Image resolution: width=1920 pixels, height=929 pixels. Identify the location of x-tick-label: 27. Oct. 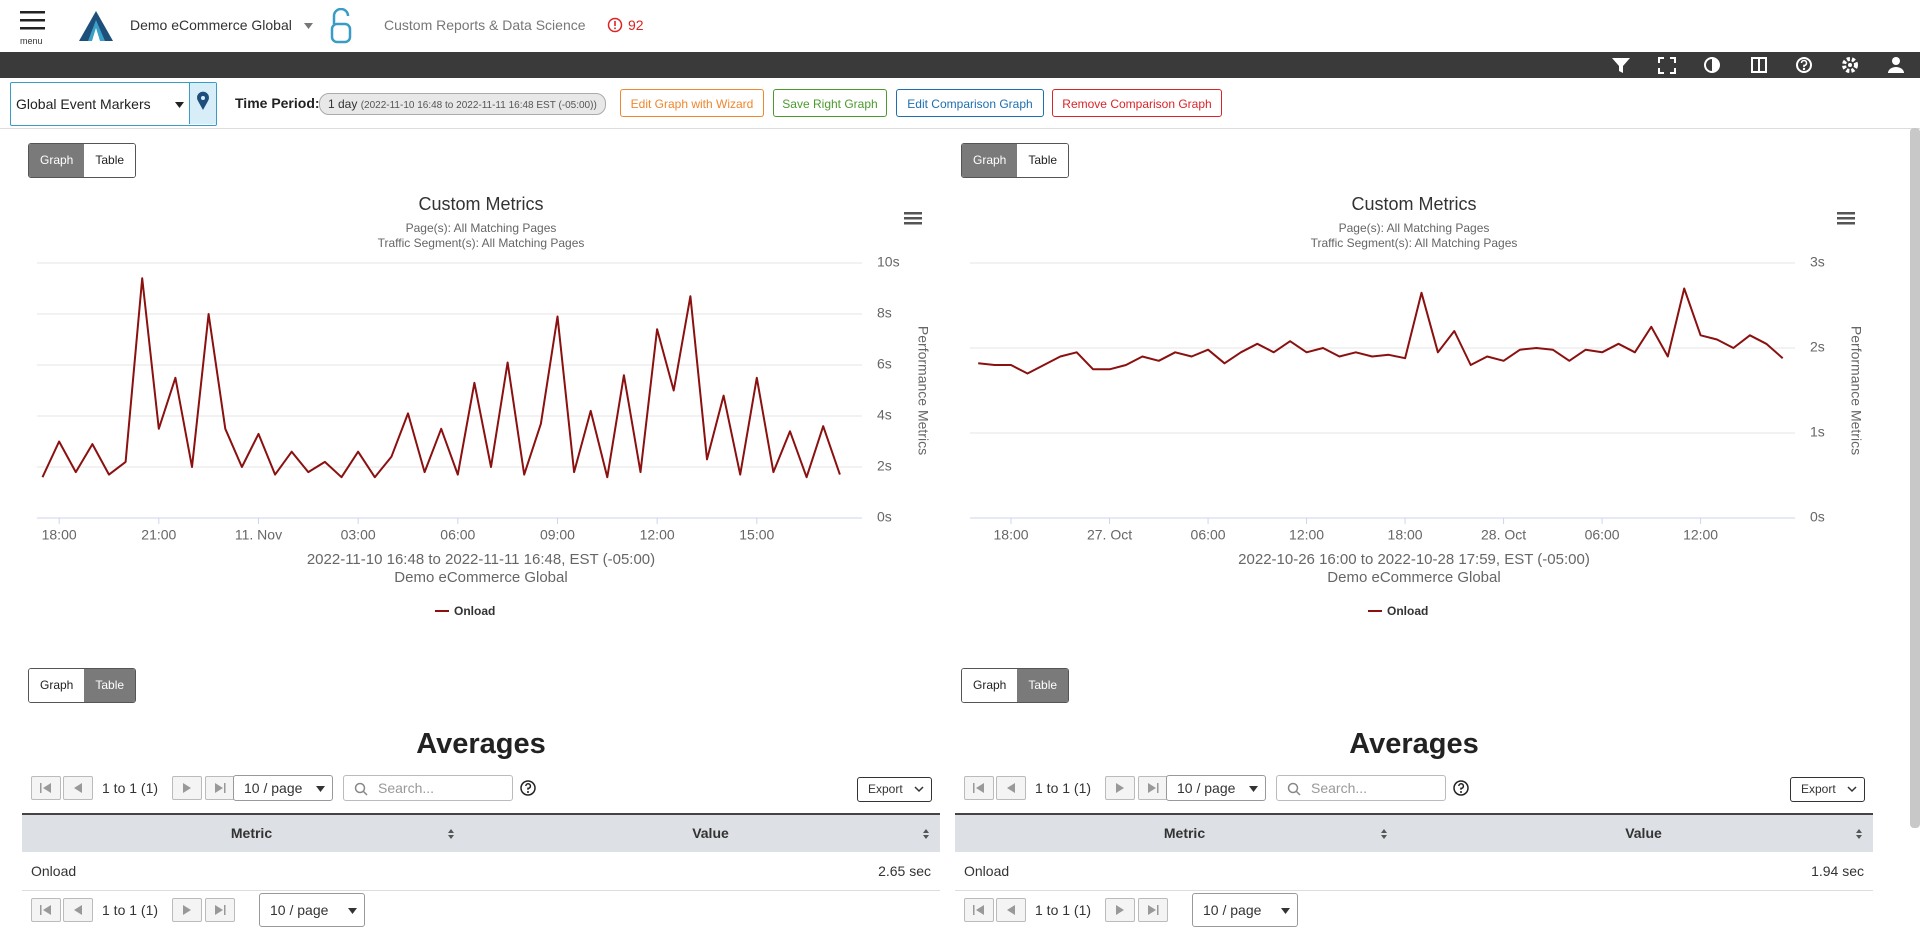
(1109, 535).